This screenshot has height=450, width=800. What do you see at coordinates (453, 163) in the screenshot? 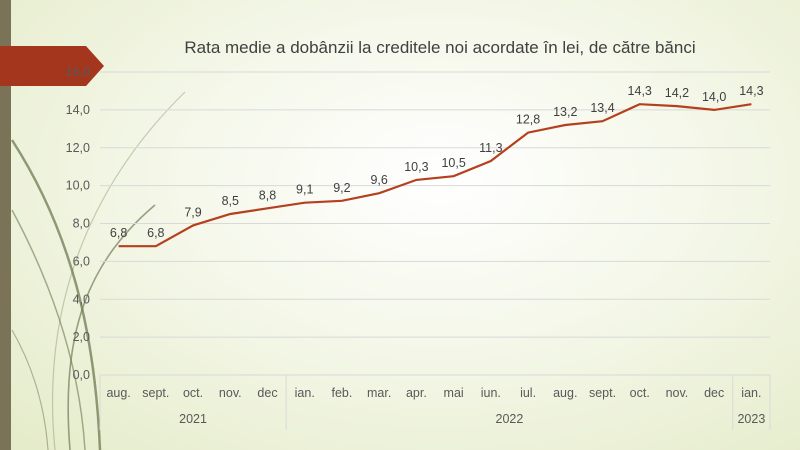
I see `data-label: 10,5` at bounding box center [453, 163].